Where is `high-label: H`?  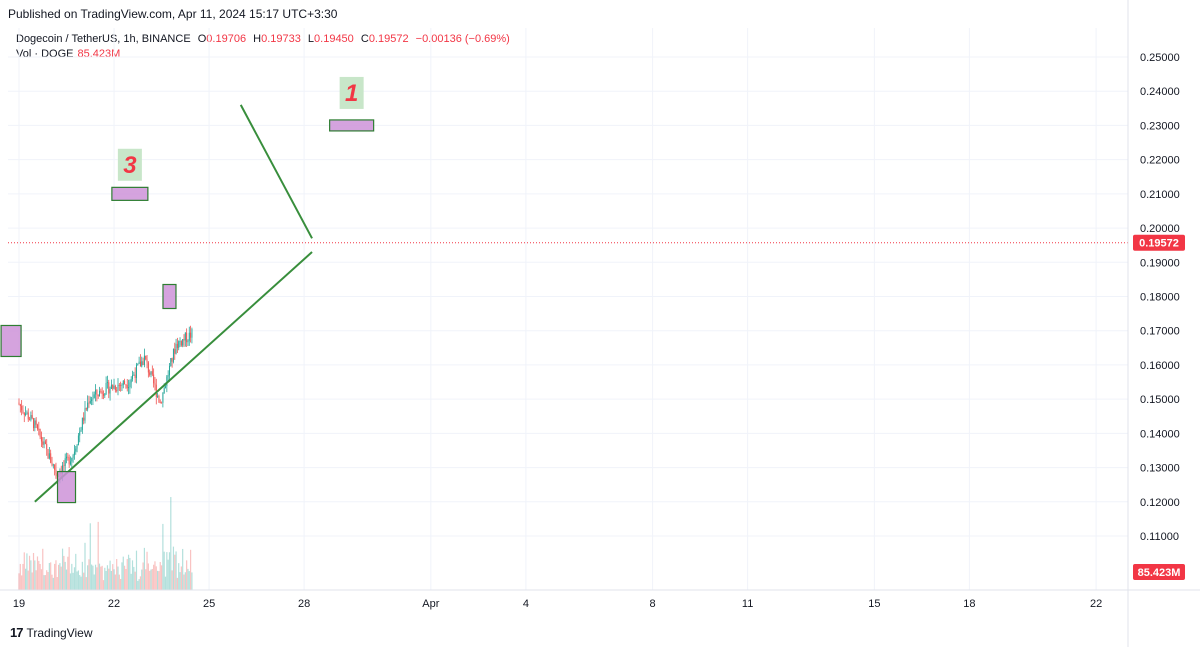
high-label: H is located at coordinates (257, 39).